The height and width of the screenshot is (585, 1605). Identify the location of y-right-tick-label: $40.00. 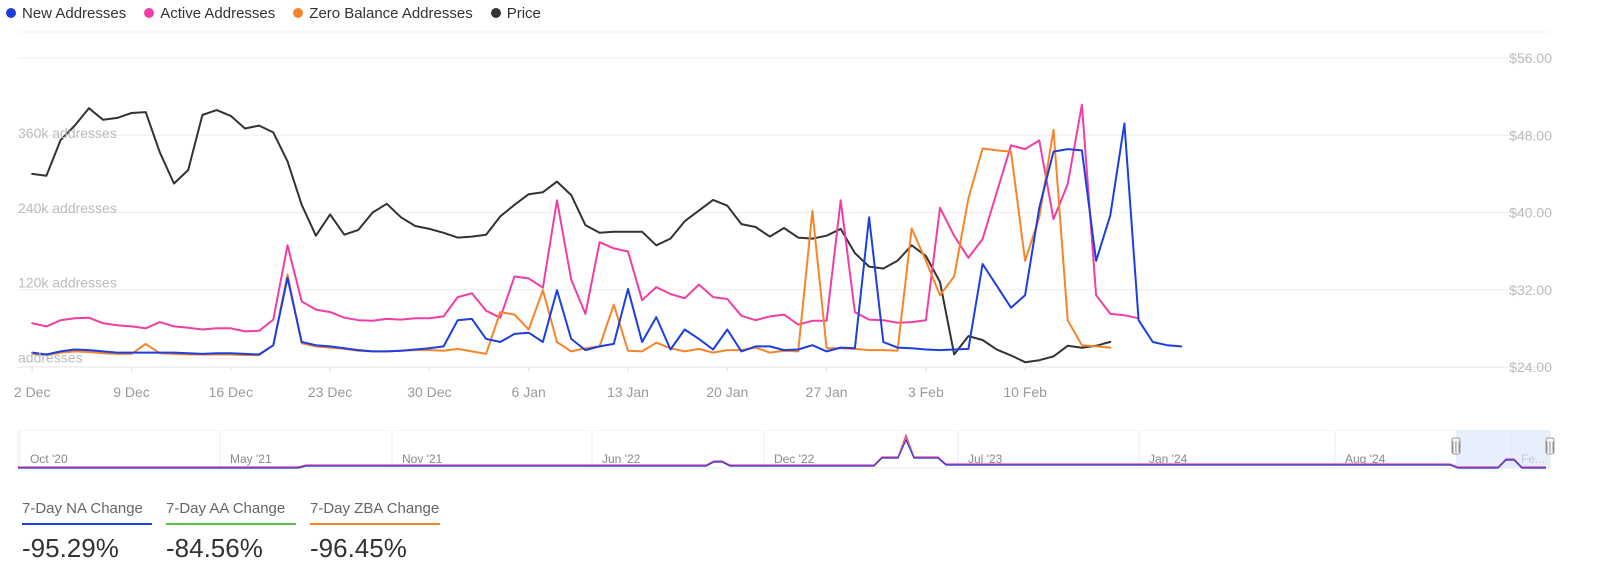
(1530, 213).